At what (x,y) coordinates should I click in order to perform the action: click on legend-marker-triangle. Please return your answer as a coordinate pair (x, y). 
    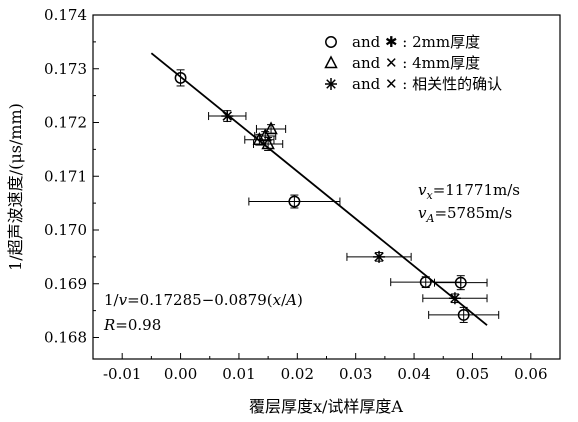
    Looking at the image, I should click on (331, 62).